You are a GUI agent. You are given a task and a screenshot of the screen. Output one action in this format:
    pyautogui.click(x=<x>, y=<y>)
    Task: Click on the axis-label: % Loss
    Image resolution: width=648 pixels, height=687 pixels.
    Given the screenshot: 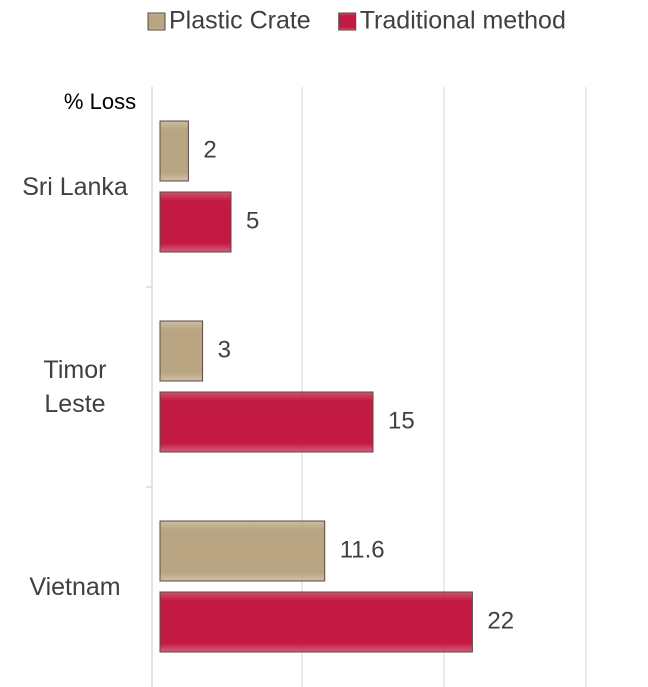 What is the action you would take?
    pyautogui.click(x=100, y=101)
    